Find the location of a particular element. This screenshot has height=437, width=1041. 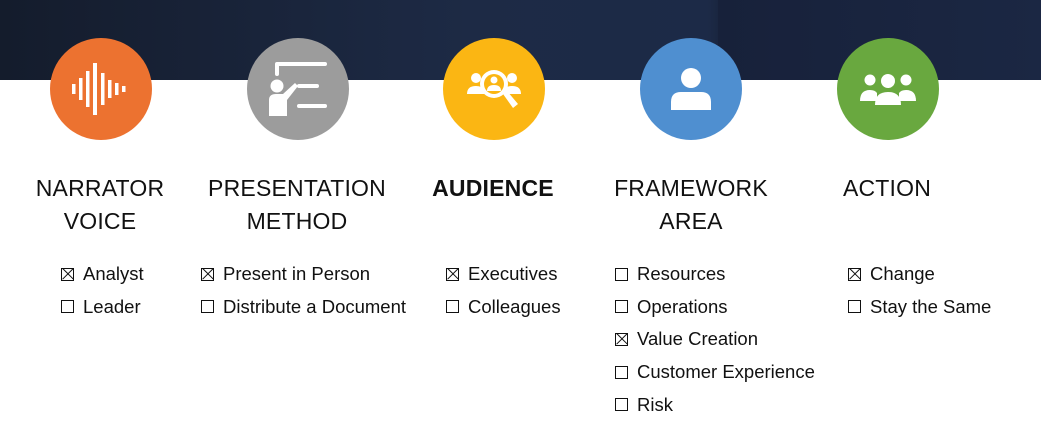

option-label: Distribute a Document is located at coordinates (315, 306).